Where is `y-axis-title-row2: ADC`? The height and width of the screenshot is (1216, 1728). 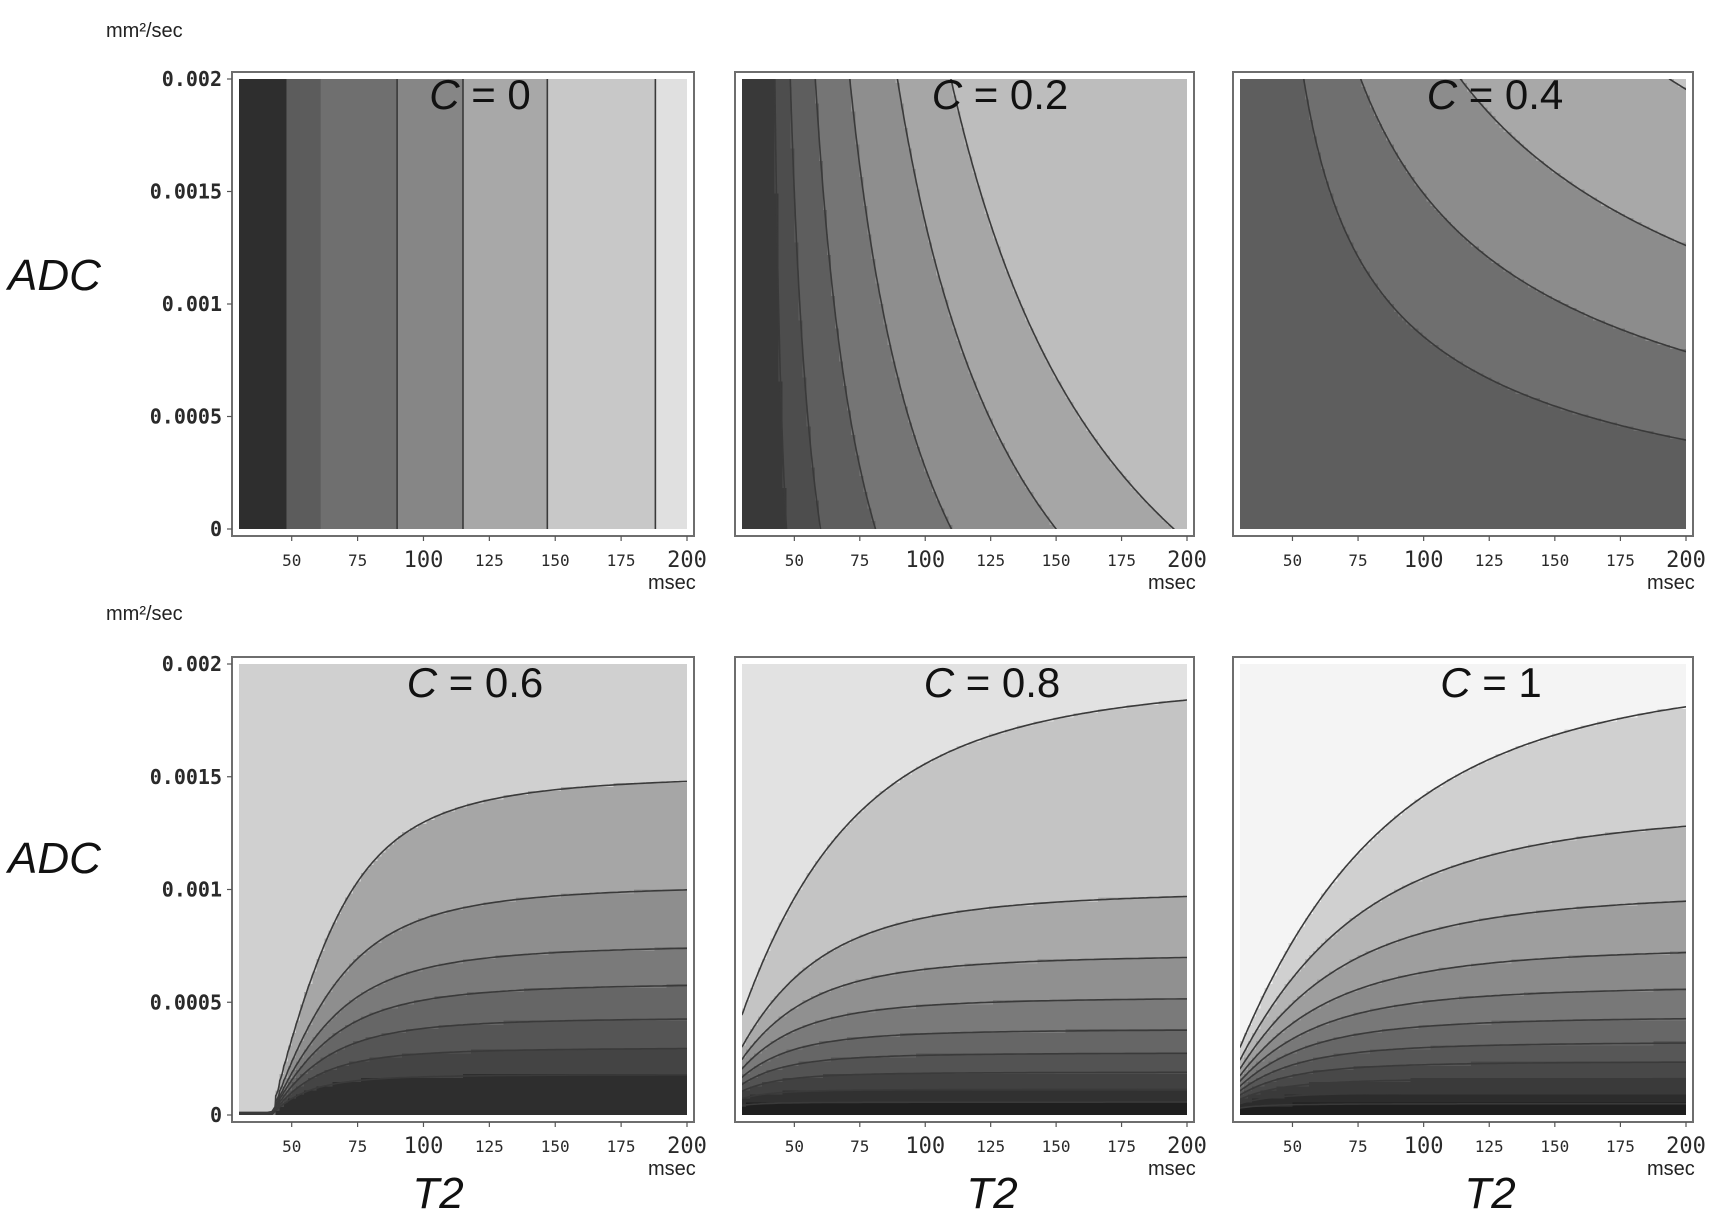
y-axis-title-row2: ADC is located at coordinates (53, 858).